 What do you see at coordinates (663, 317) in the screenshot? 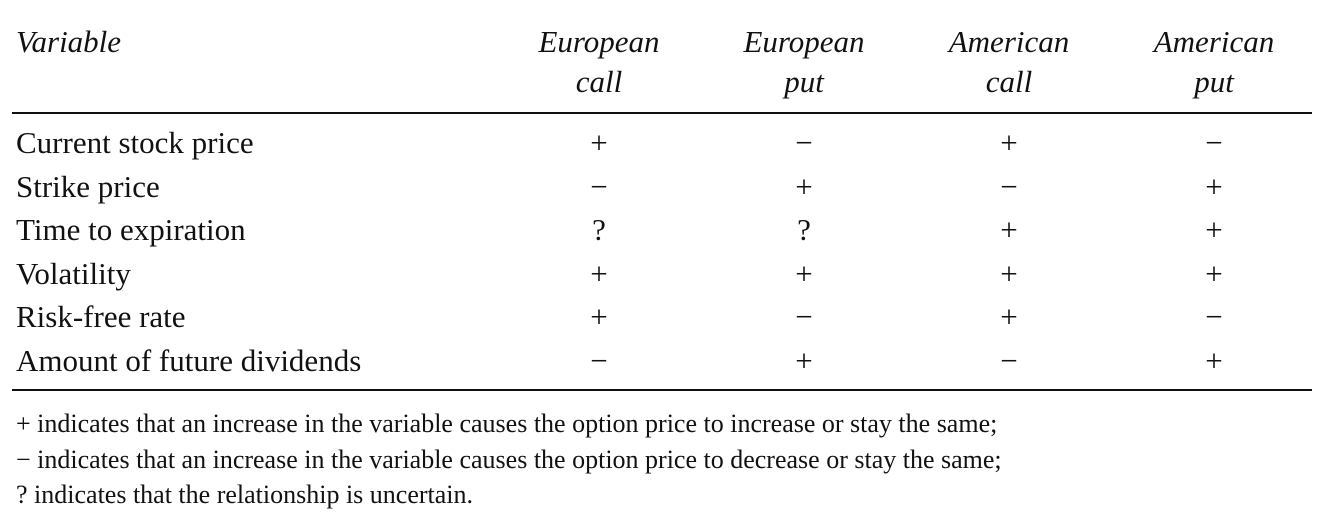
I see `table-row: Risk-free rate + − + −` at bounding box center [663, 317].